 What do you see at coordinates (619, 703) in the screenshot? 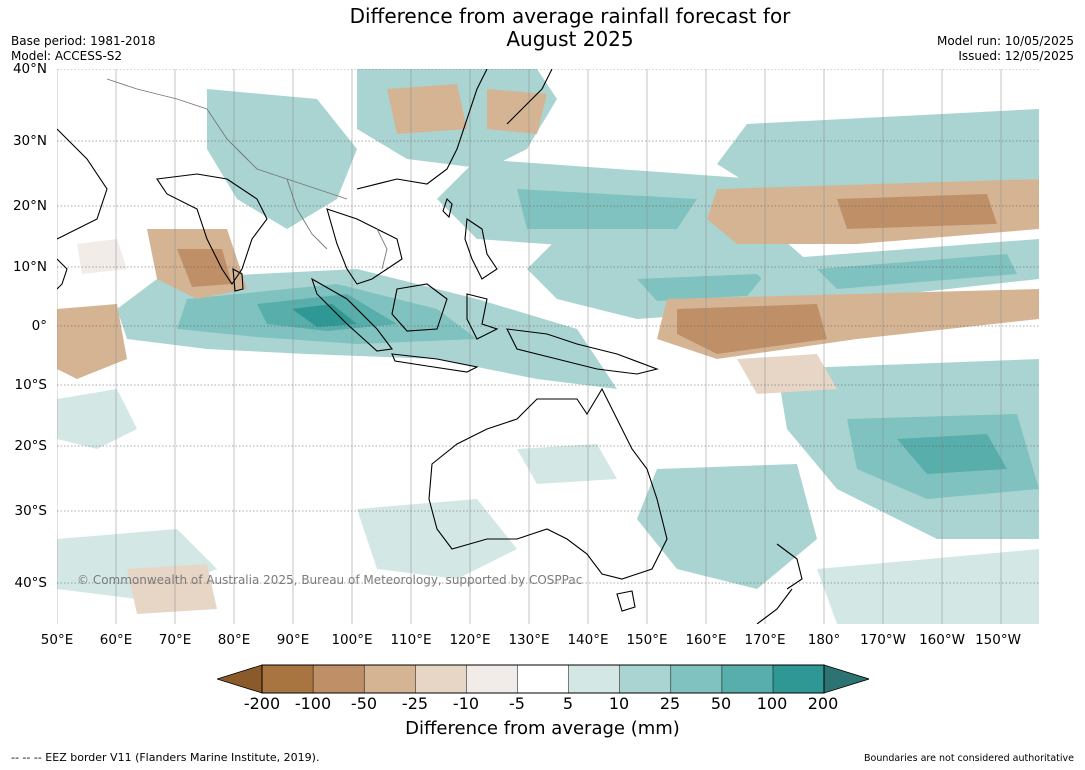
I see `colorbar-tick-10: 10` at bounding box center [619, 703].